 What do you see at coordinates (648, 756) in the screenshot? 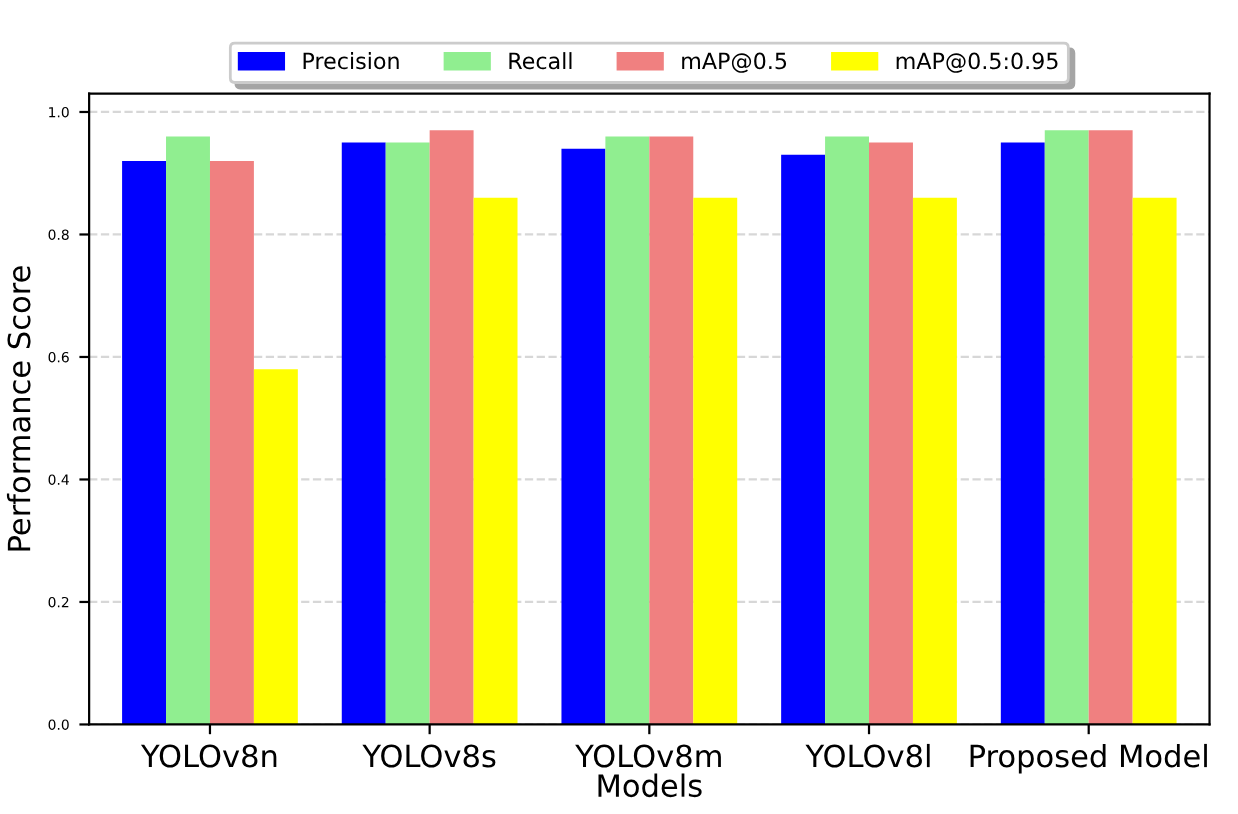
I see `x-tick-label: YOLOv8m` at bounding box center [648, 756].